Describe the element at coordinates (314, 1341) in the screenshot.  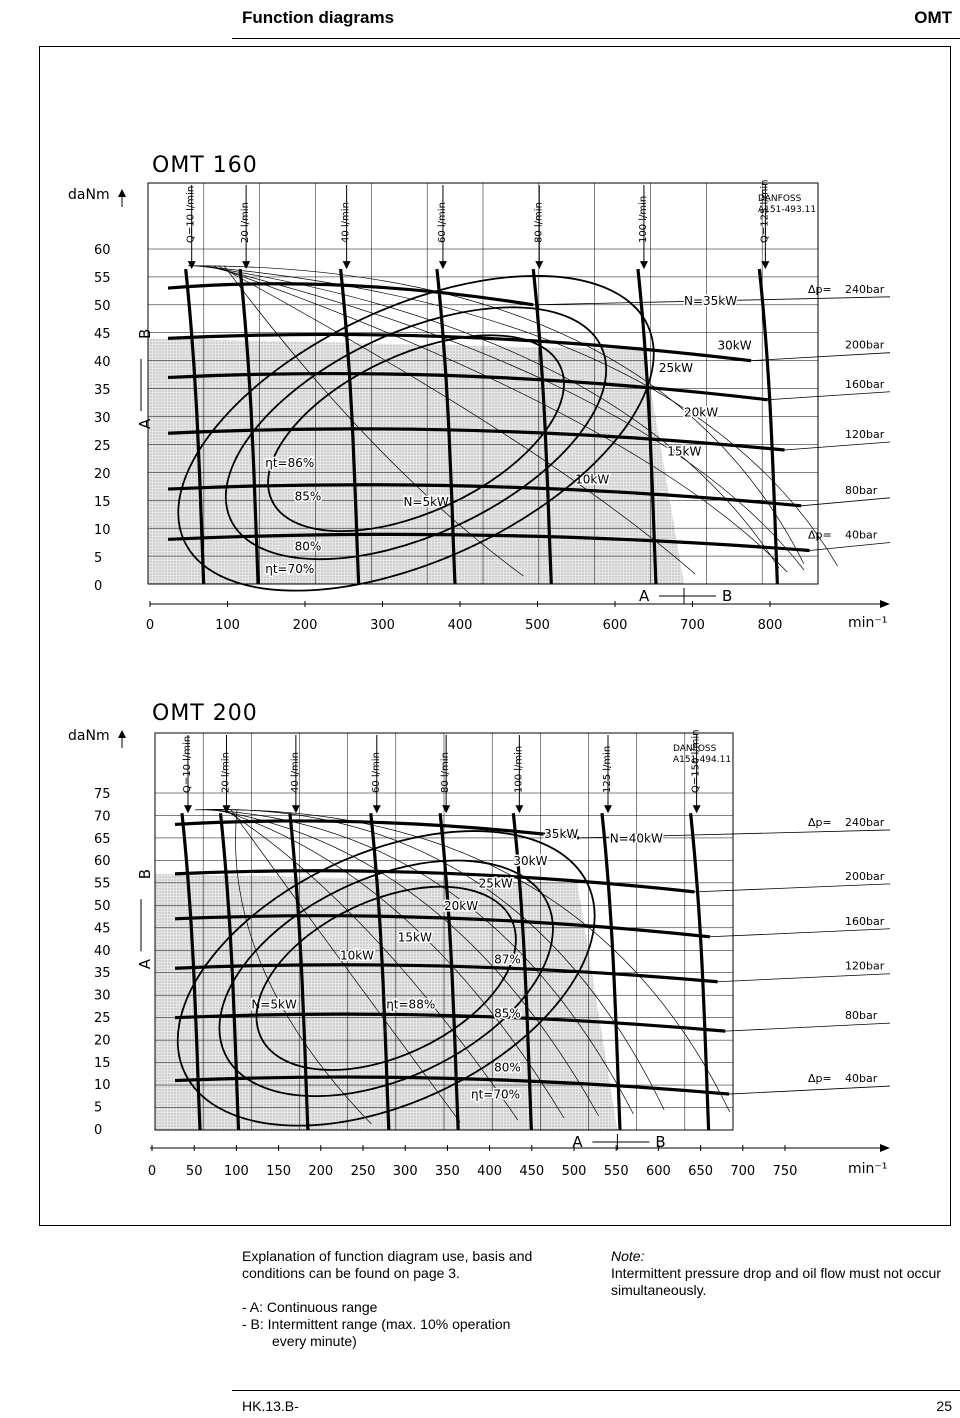
I see `range-b-note-cont: every minute)` at that location.